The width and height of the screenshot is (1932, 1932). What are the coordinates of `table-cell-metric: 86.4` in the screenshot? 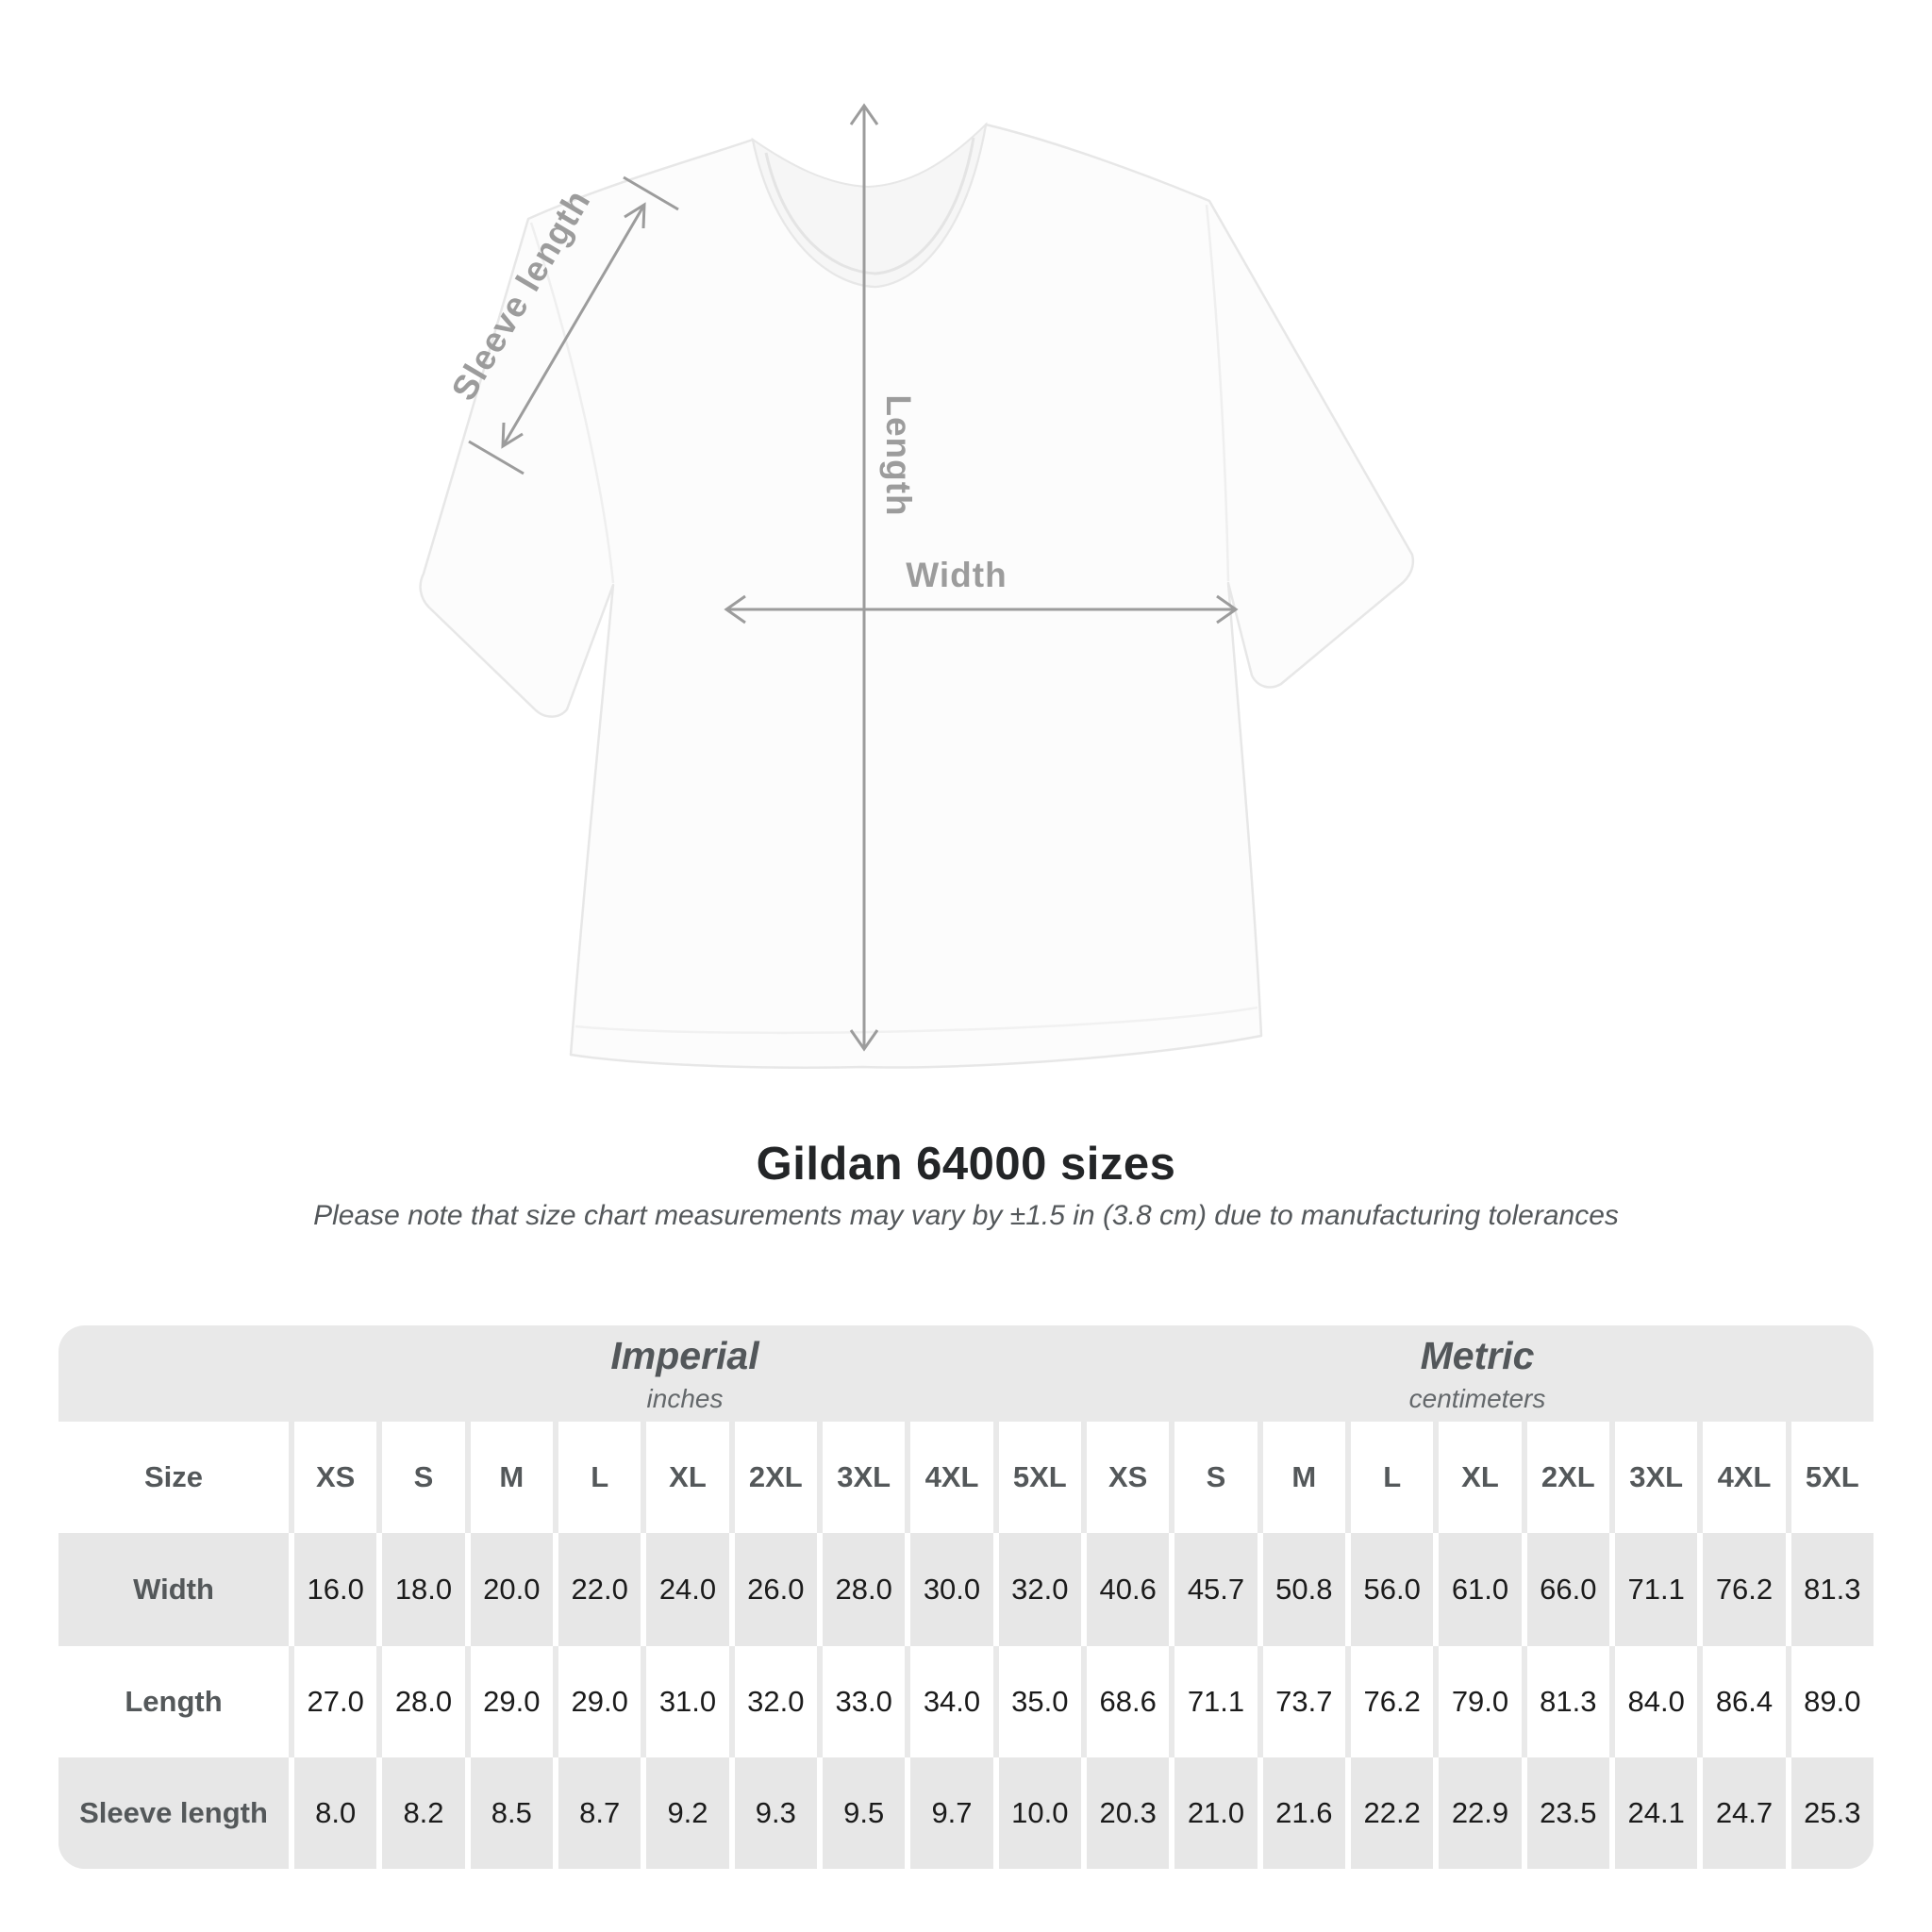 It's located at (1741, 1701).